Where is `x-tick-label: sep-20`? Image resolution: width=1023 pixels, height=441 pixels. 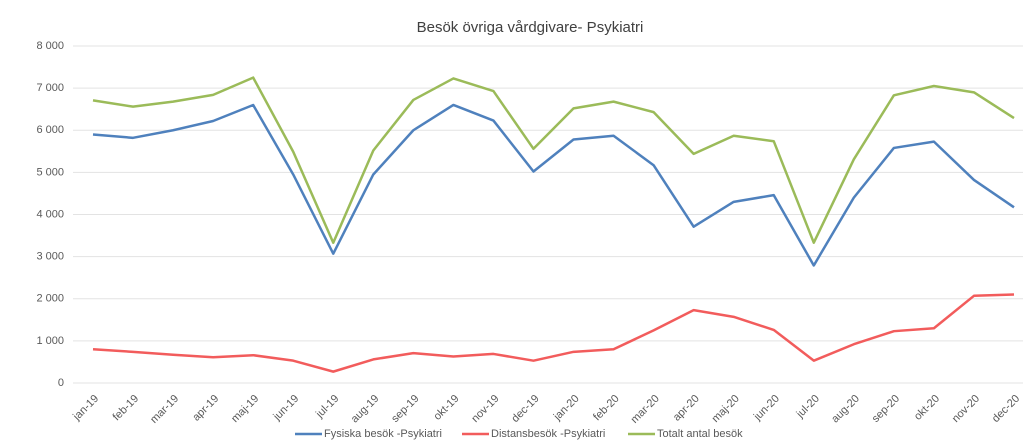
x-tick-label: sep-20 is located at coordinates (886, 409).